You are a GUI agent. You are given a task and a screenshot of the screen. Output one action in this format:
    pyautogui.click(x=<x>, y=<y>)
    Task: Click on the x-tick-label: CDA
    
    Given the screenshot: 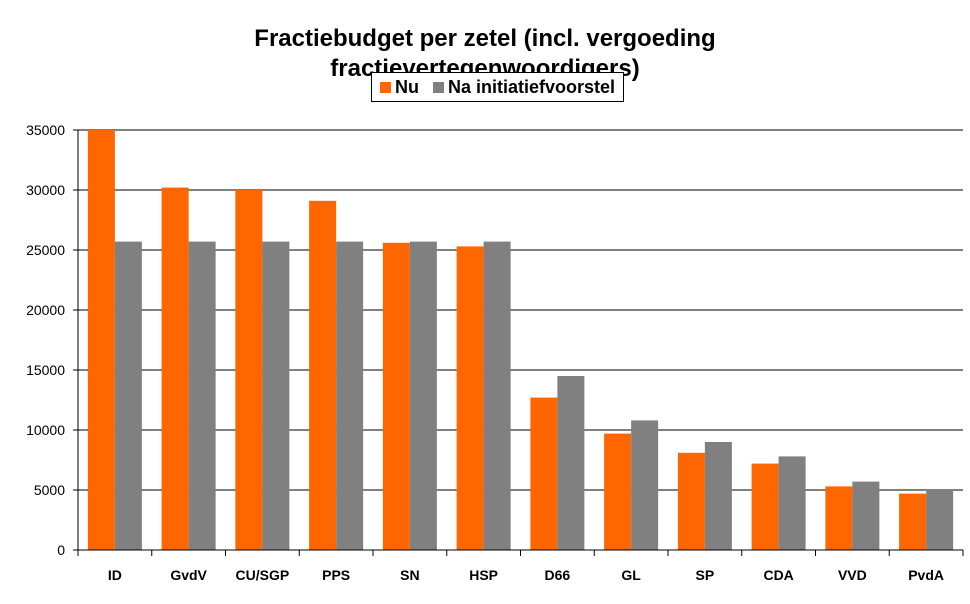 What is the action you would take?
    pyautogui.click(x=778, y=575)
    